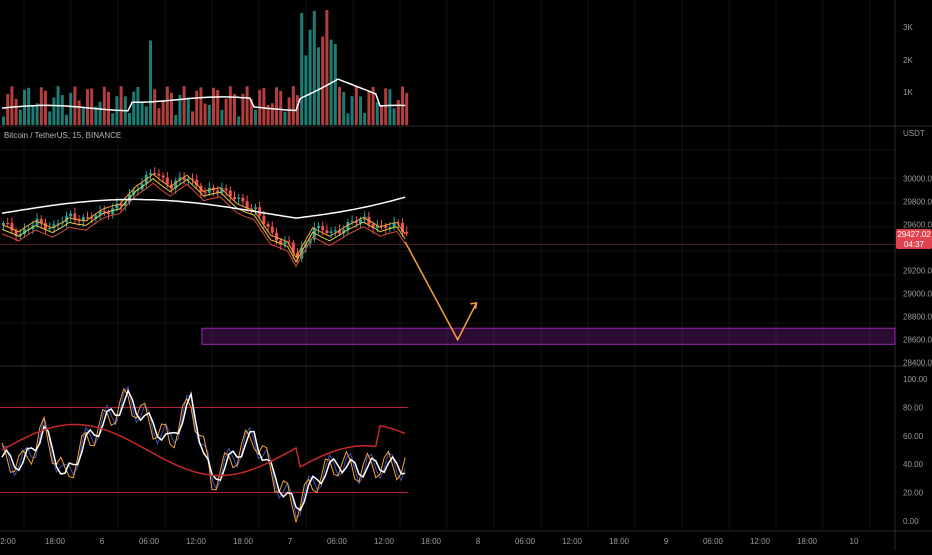  What do you see at coordinates (917, 225) in the screenshot?
I see `price-axis-label: 29600.00` at bounding box center [917, 225].